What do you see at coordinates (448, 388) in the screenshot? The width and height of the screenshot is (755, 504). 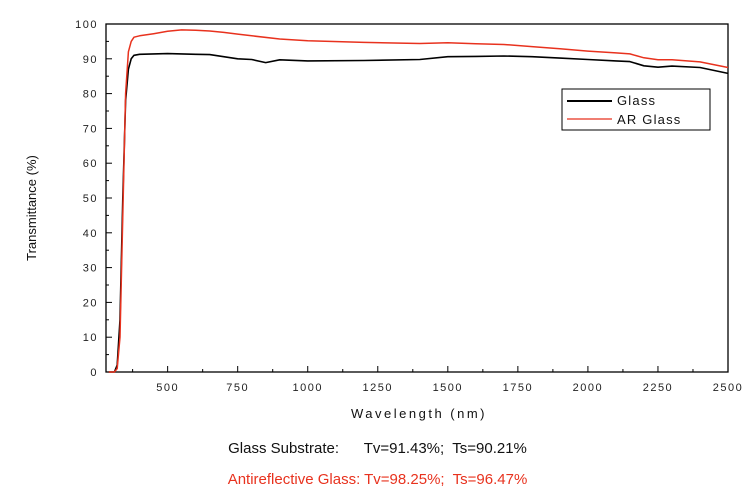 I see `x-tick-label: 1500` at bounding box center [448, 388].